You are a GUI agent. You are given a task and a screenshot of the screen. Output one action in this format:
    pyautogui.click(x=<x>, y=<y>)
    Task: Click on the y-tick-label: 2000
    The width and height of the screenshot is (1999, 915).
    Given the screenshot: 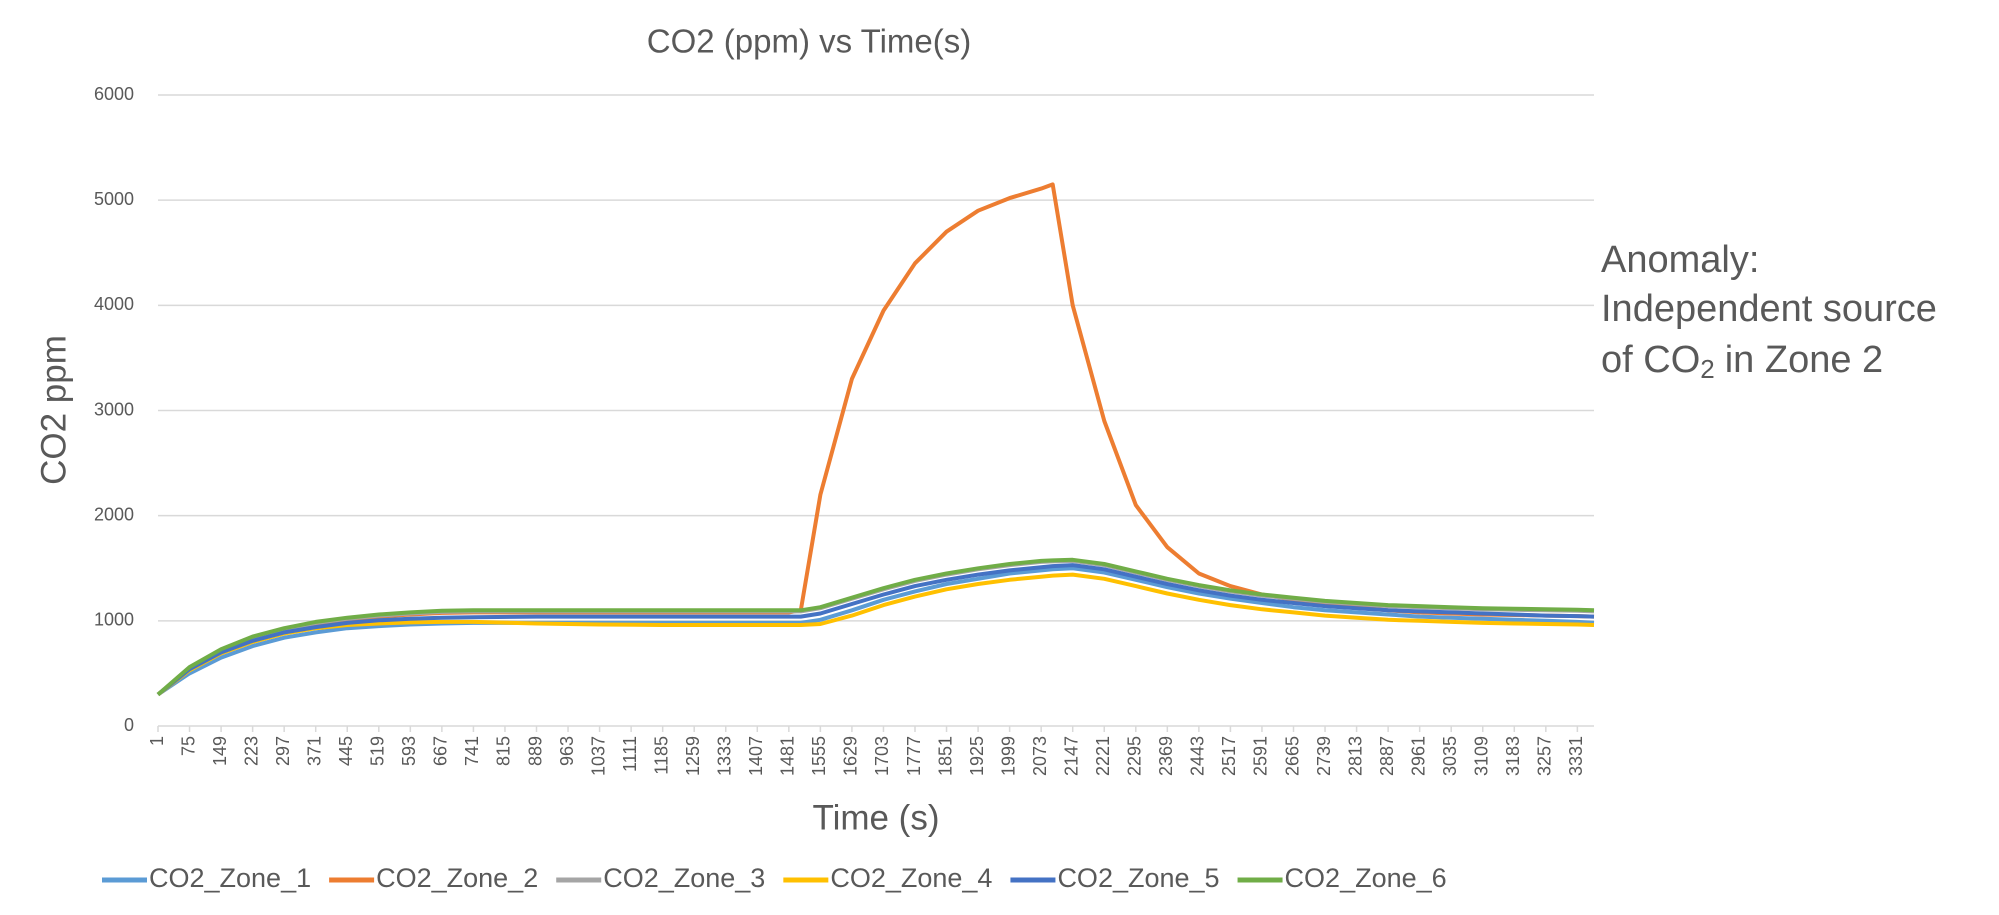 What is the action you would take?
    pyautogui.click(x=114, y=514)
    